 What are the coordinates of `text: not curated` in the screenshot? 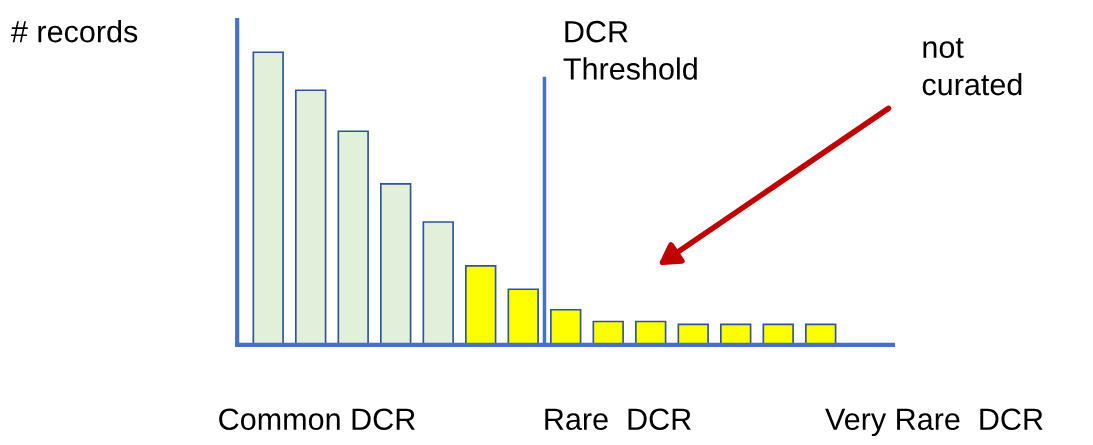 It's located at (972, 66).